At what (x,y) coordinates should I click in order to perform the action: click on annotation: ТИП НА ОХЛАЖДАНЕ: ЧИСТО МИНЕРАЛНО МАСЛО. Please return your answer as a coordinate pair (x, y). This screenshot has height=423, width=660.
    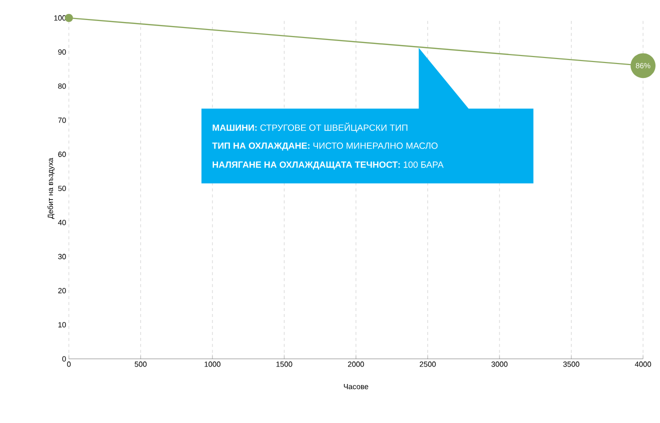
    Looking at the image, I should click on (325, 146).